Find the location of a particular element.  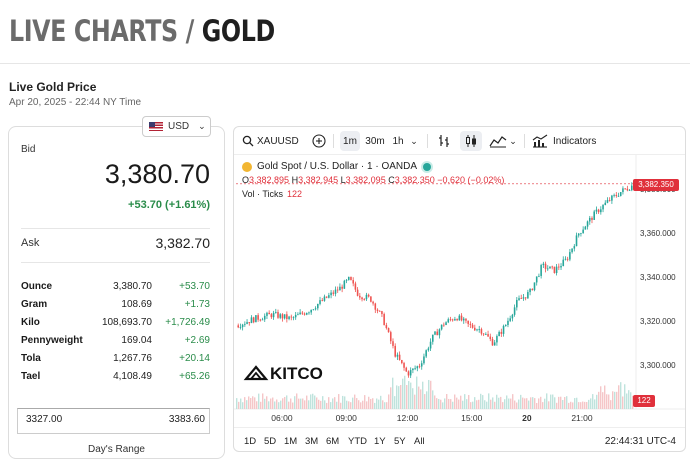

interval-1h: 1h is located at coordinates (398, 141).